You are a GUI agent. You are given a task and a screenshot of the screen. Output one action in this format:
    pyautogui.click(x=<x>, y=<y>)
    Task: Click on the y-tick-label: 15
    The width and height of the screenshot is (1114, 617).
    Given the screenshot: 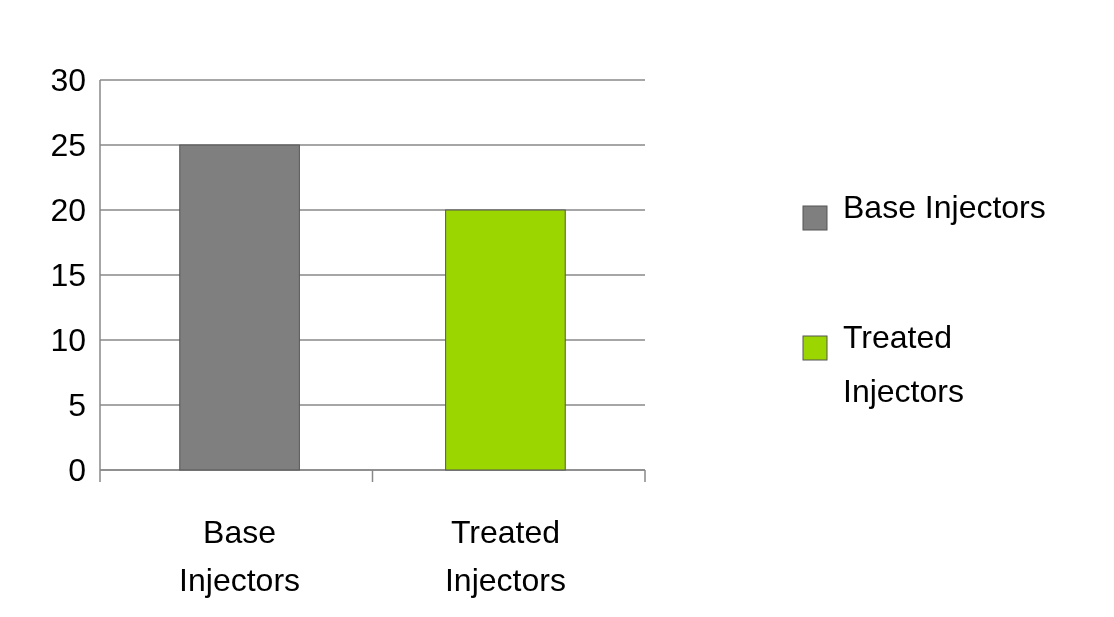 What is the action you would take?
    pyautogui.click(x=68, y=275)
    